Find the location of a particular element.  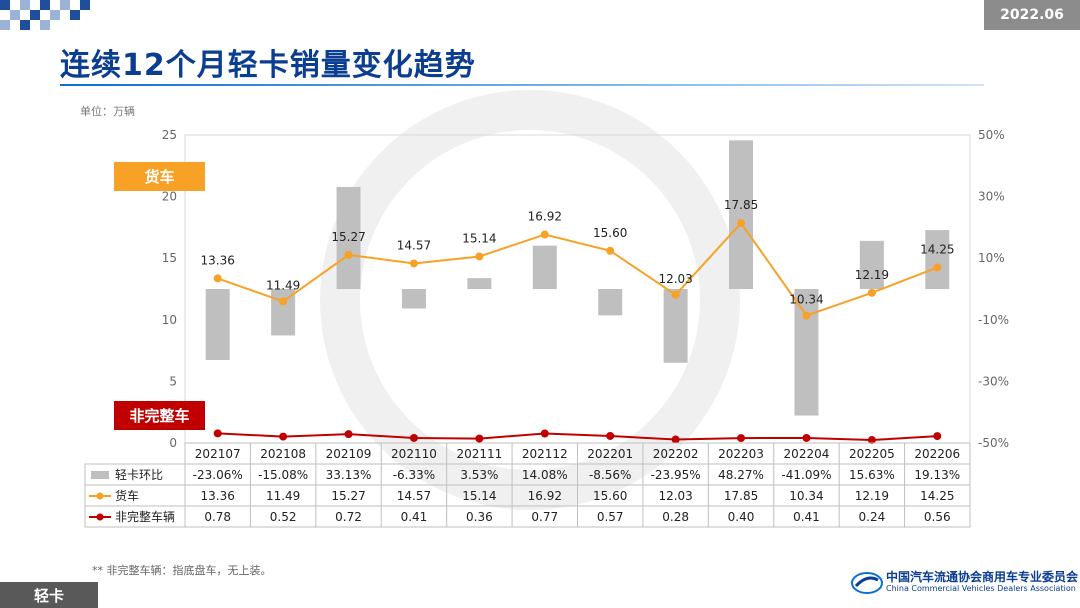

truck-data-label: 12.03 is located at coordinates (675, 279).